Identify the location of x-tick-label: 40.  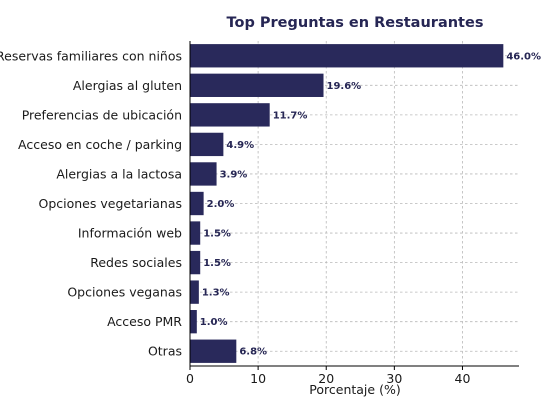
(463, 378).